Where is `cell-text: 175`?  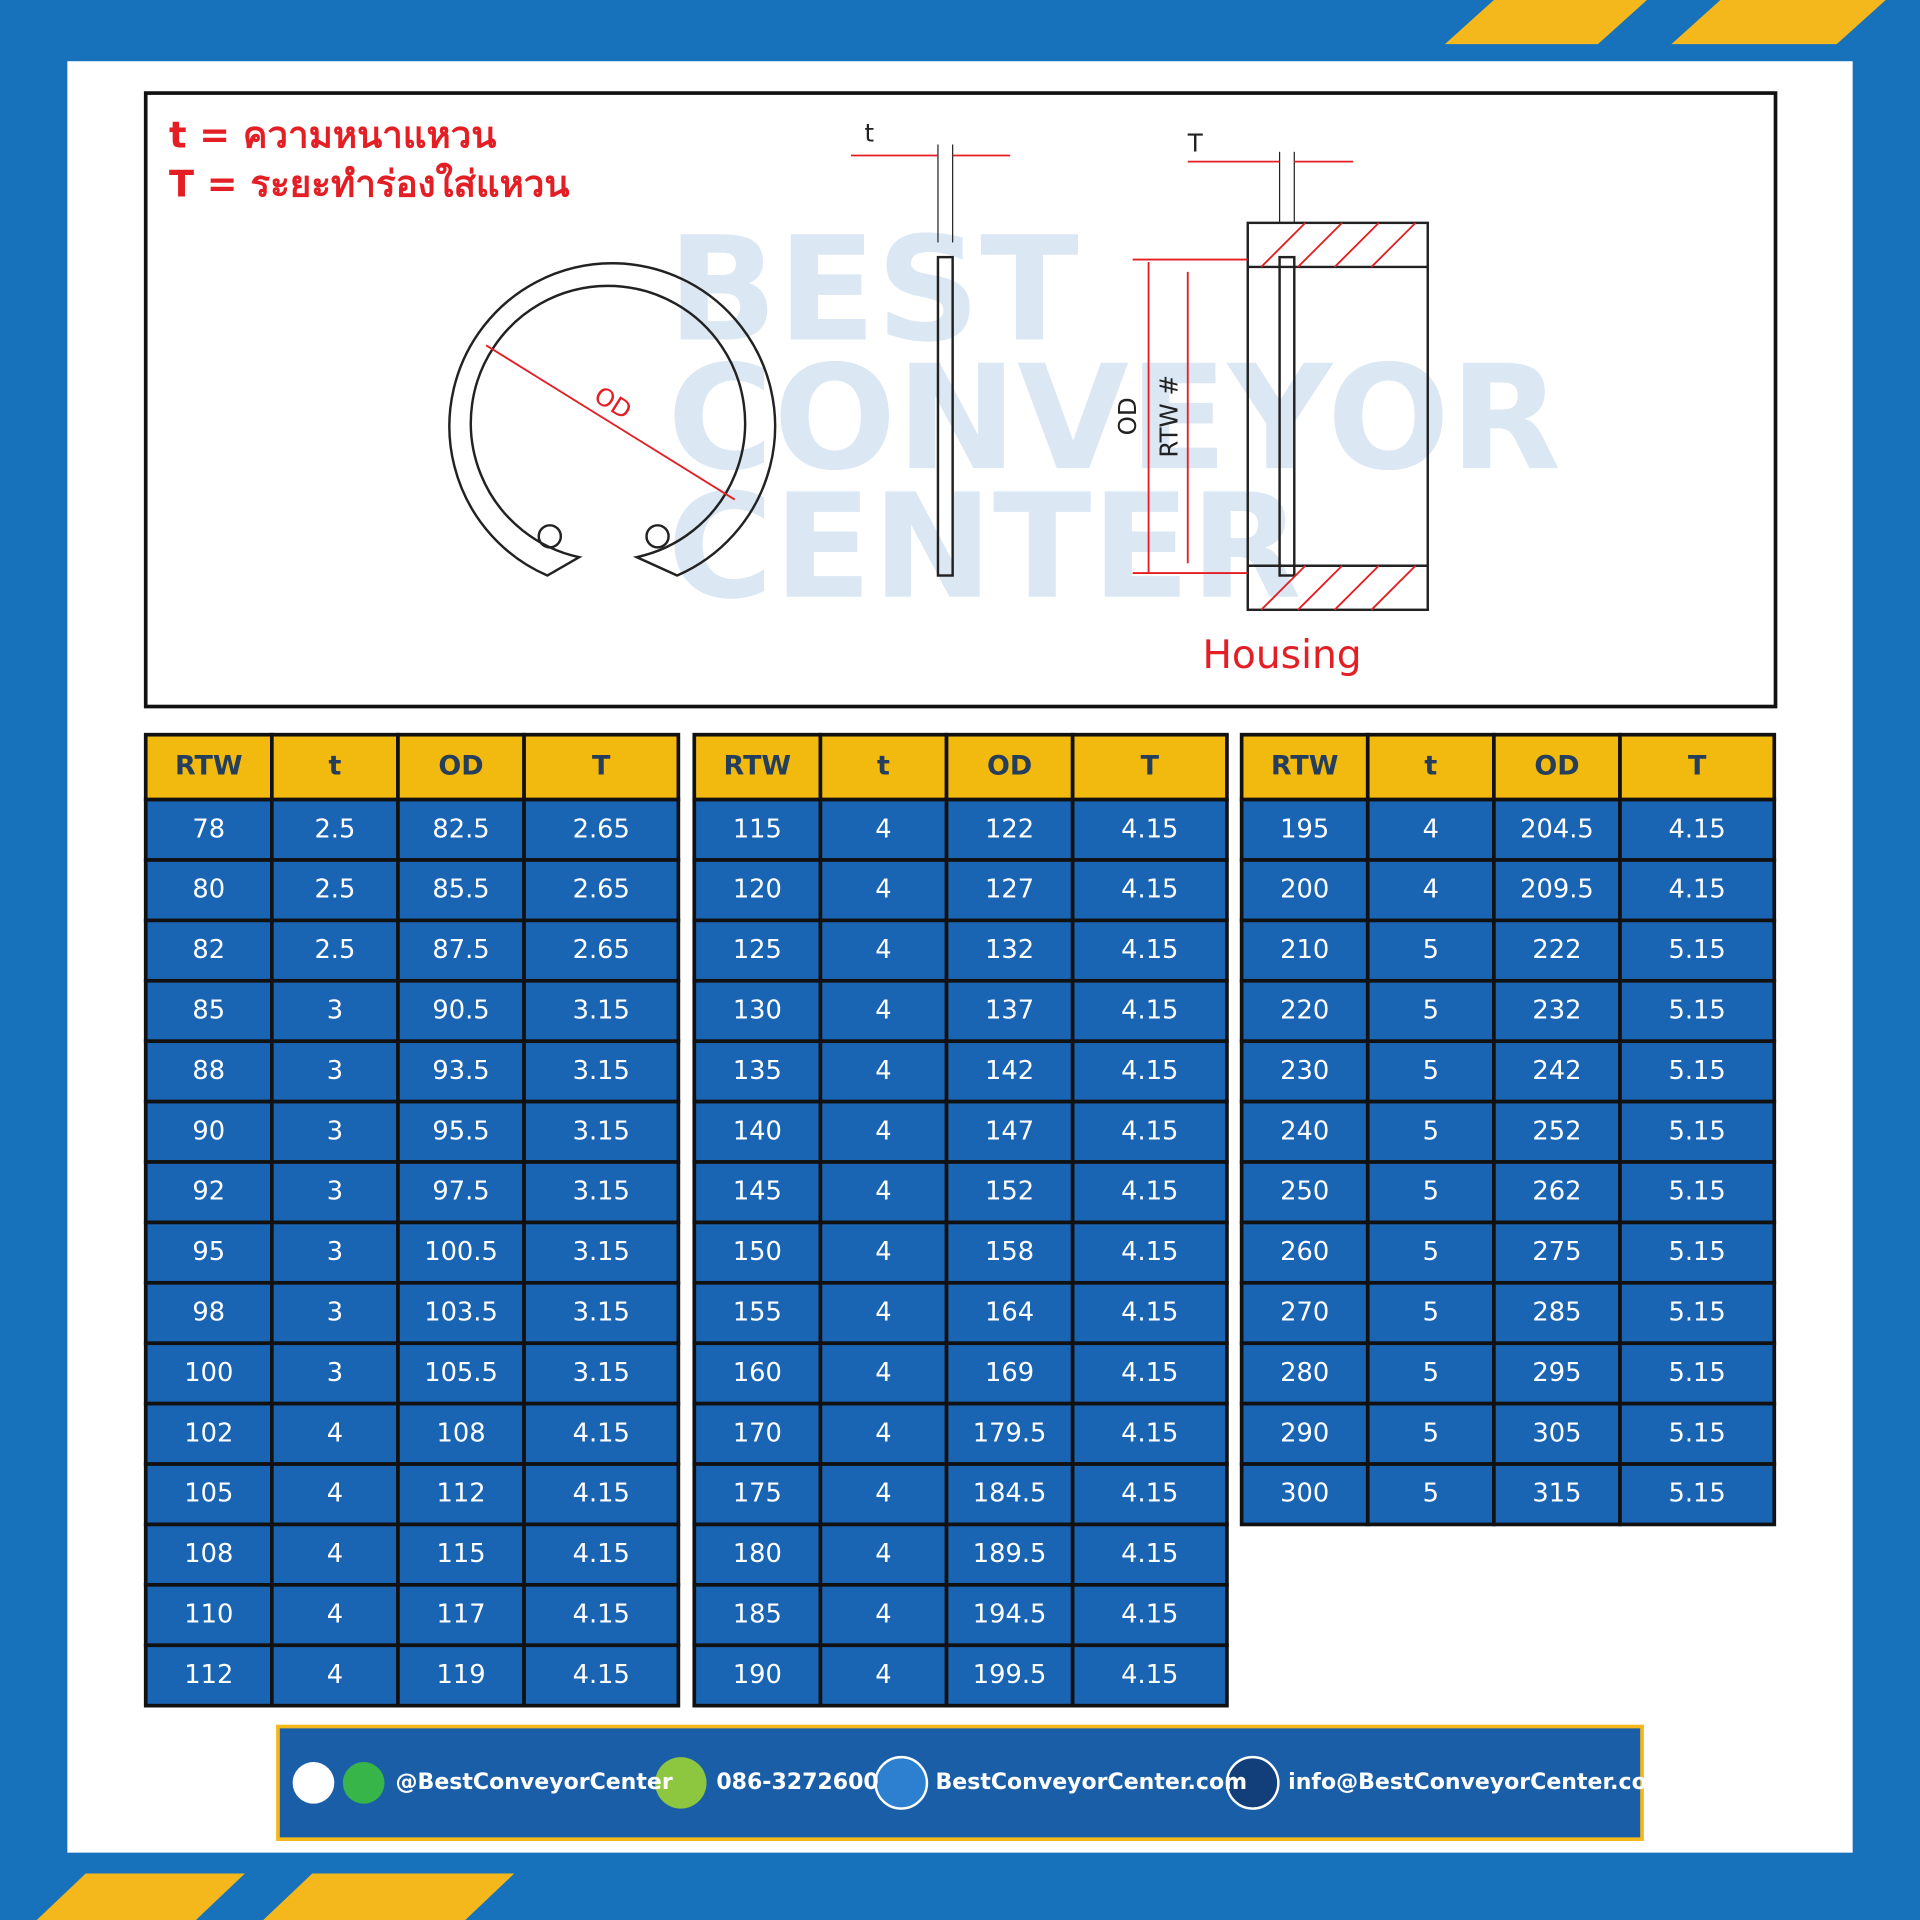 cell-text: 175 is located at coordinates (757, 1494).